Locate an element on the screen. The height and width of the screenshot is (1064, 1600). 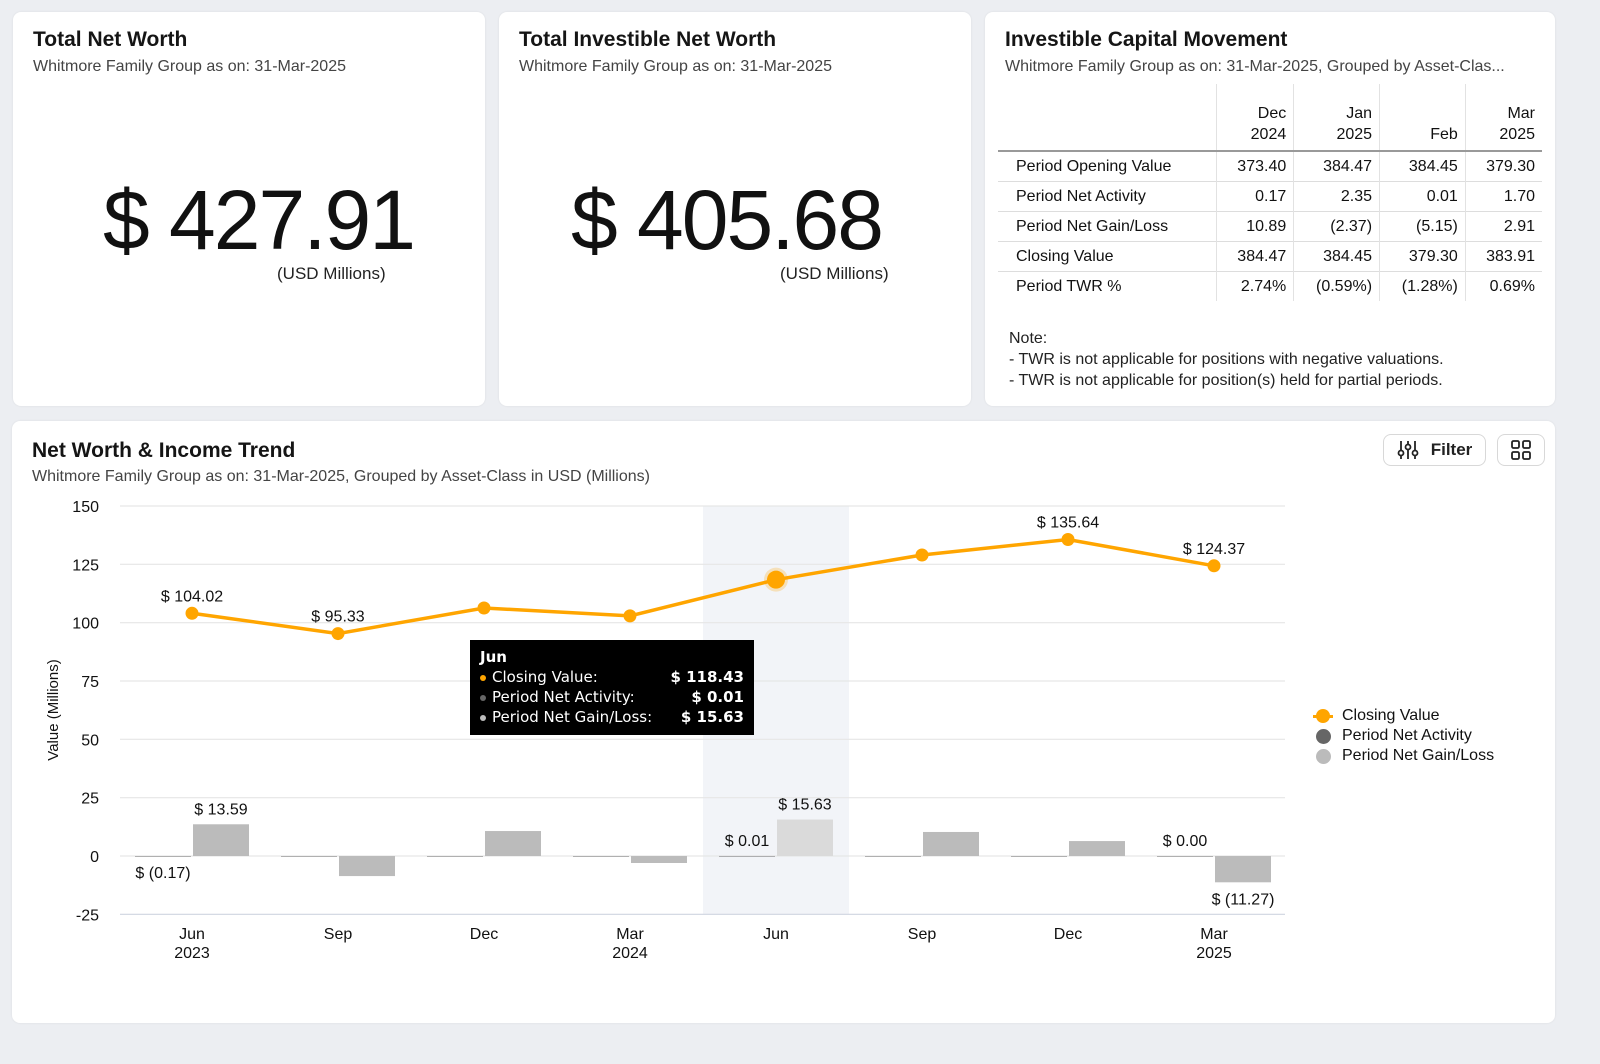
closing-value-data-label: $ 135.64 is located at coordinates (1068, 523).